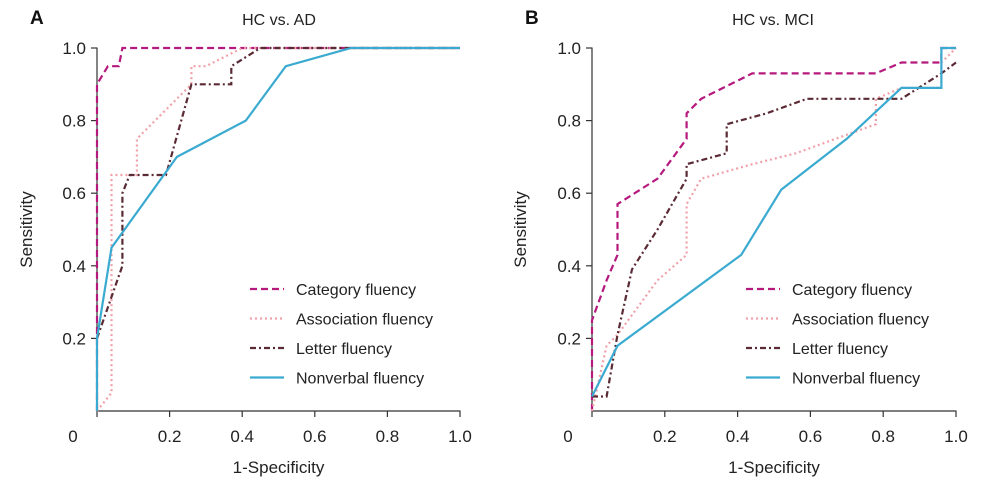  What do you see at coordinates (37, 18) in the screenshot?
I see `panel-letter: A` at bounding box center [37, 18].